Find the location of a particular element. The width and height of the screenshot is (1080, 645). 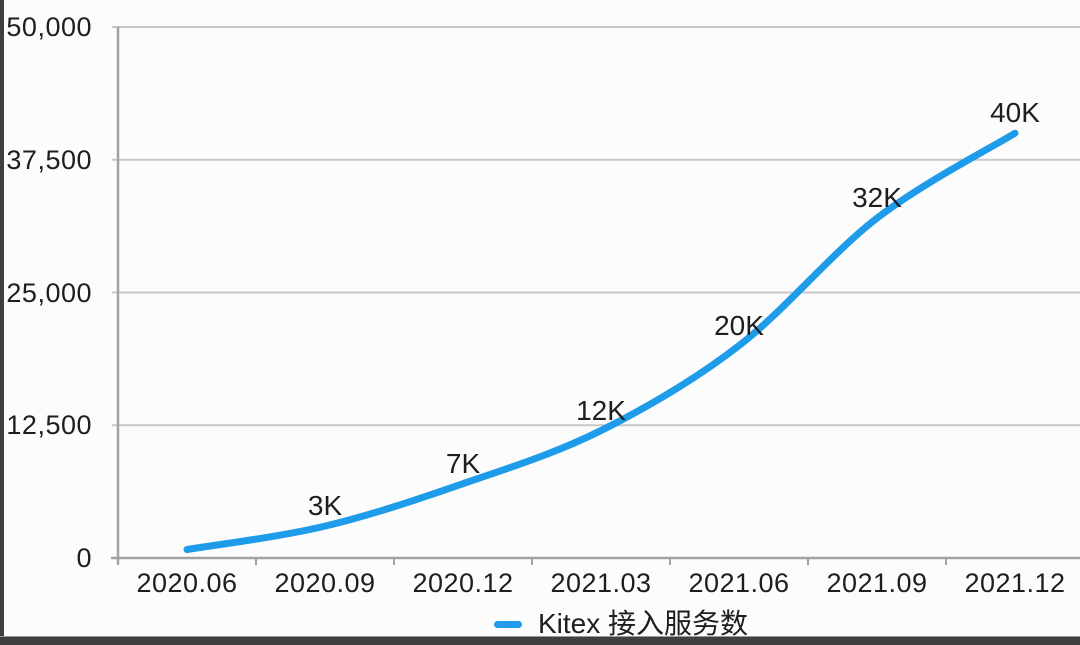

x-axis-tick-label: 2020.09 is located at coordinates (325, 583).